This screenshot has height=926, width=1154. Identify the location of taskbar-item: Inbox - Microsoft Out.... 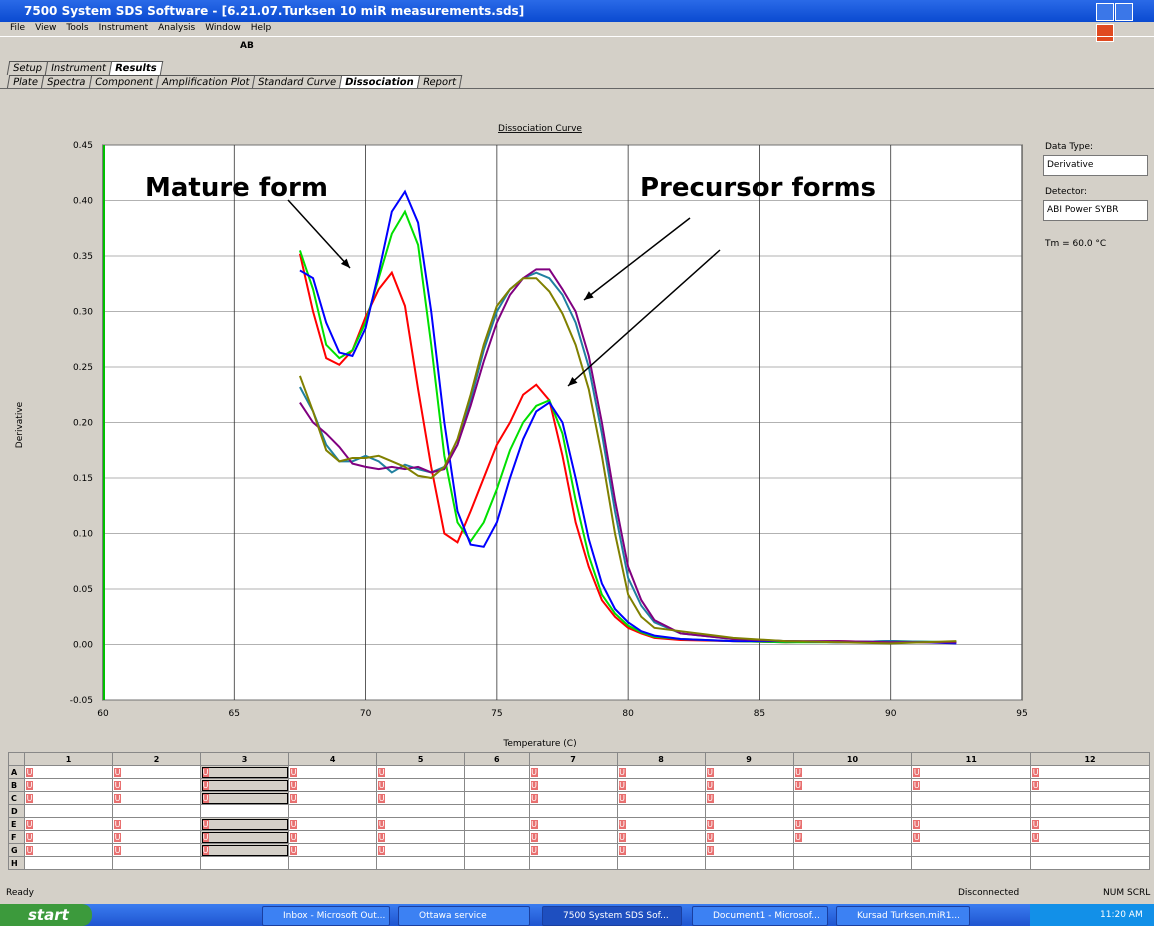
(326, 916).